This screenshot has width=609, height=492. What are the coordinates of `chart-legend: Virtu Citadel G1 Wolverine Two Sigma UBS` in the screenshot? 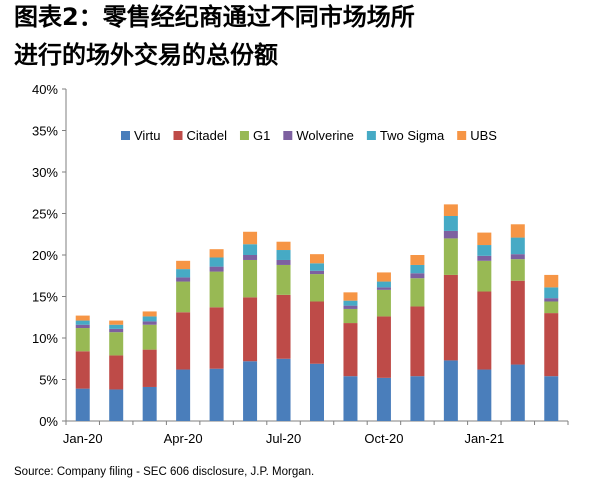 It's located at (309, 135).